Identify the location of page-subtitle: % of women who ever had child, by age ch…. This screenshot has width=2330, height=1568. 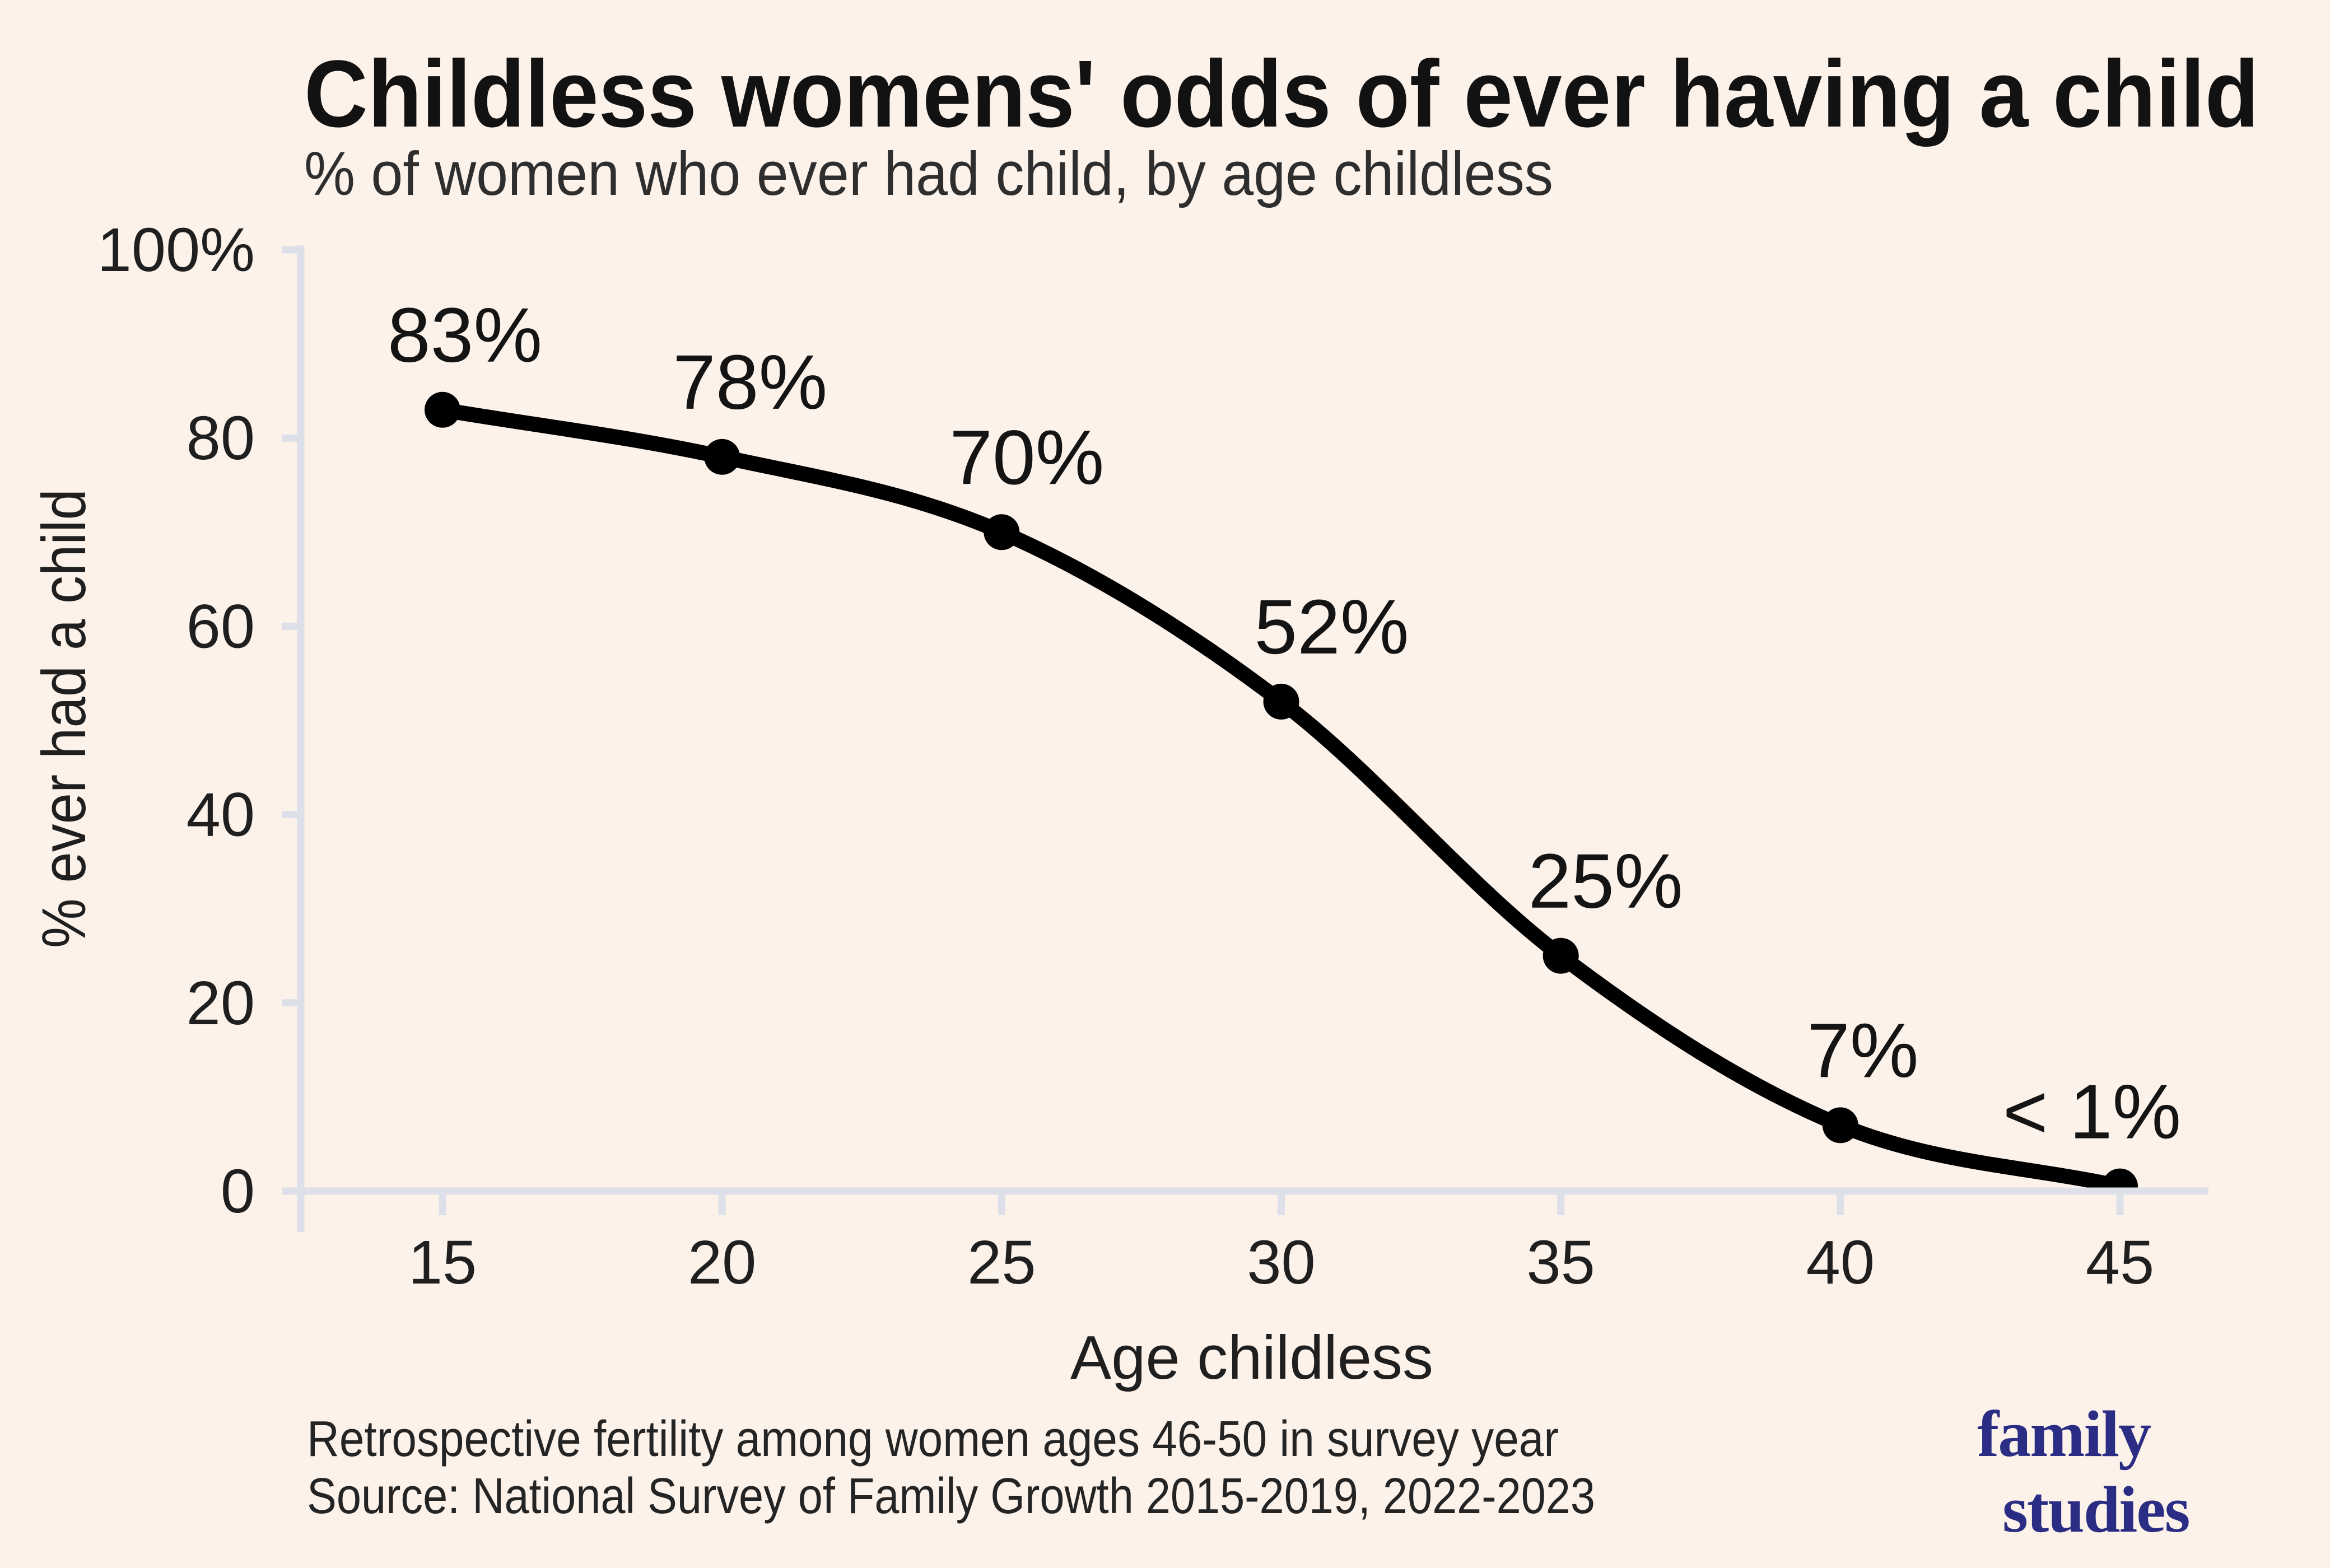
(928, 174).